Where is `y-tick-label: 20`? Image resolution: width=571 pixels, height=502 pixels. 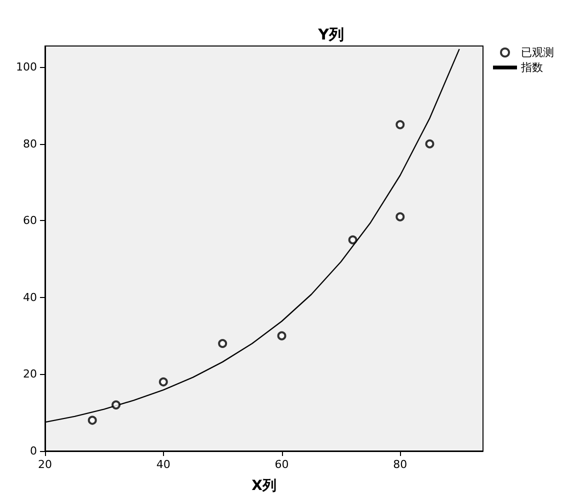
y-tick-label: 20 is located at coordinates (30, 374).